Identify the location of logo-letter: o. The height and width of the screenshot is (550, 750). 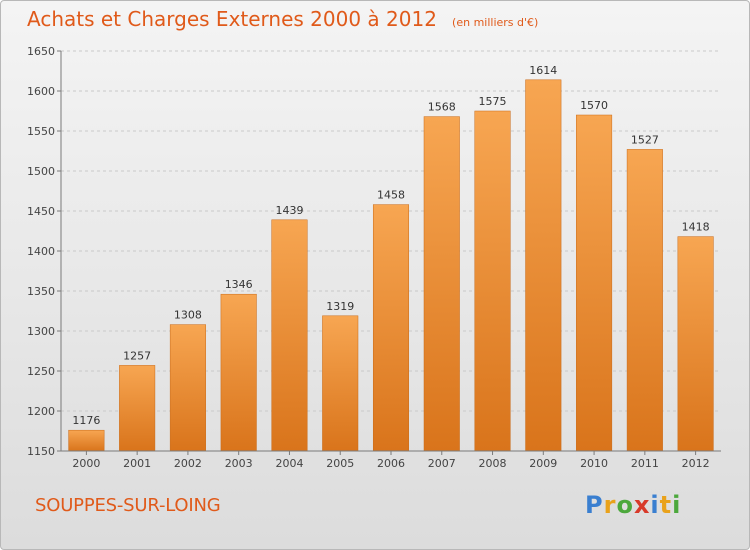
(625, 505).